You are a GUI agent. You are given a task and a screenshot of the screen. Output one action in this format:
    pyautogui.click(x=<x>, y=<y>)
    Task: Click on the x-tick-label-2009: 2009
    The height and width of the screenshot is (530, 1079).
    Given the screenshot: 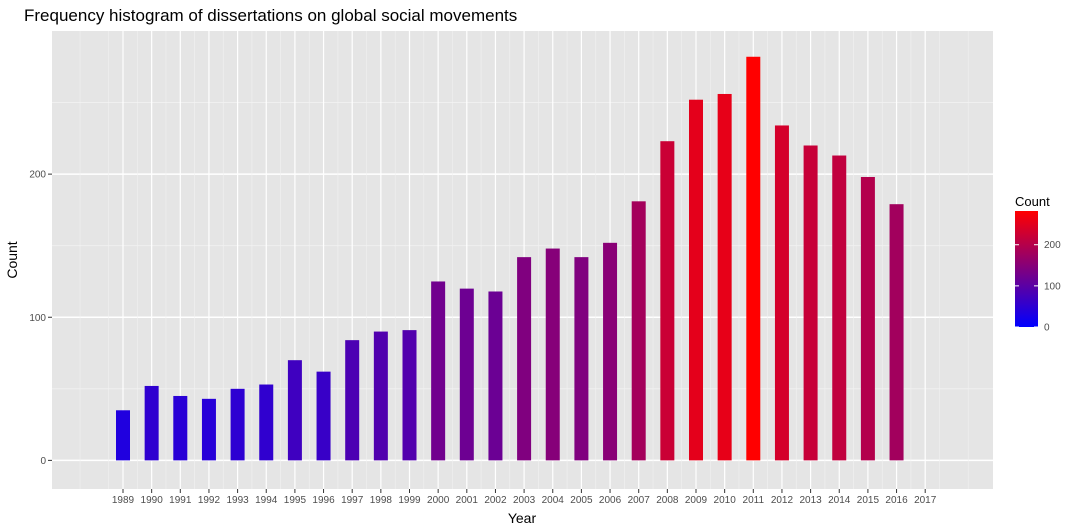 What is the action you would take?
    pyautogui.click(x=696, y=500)
    